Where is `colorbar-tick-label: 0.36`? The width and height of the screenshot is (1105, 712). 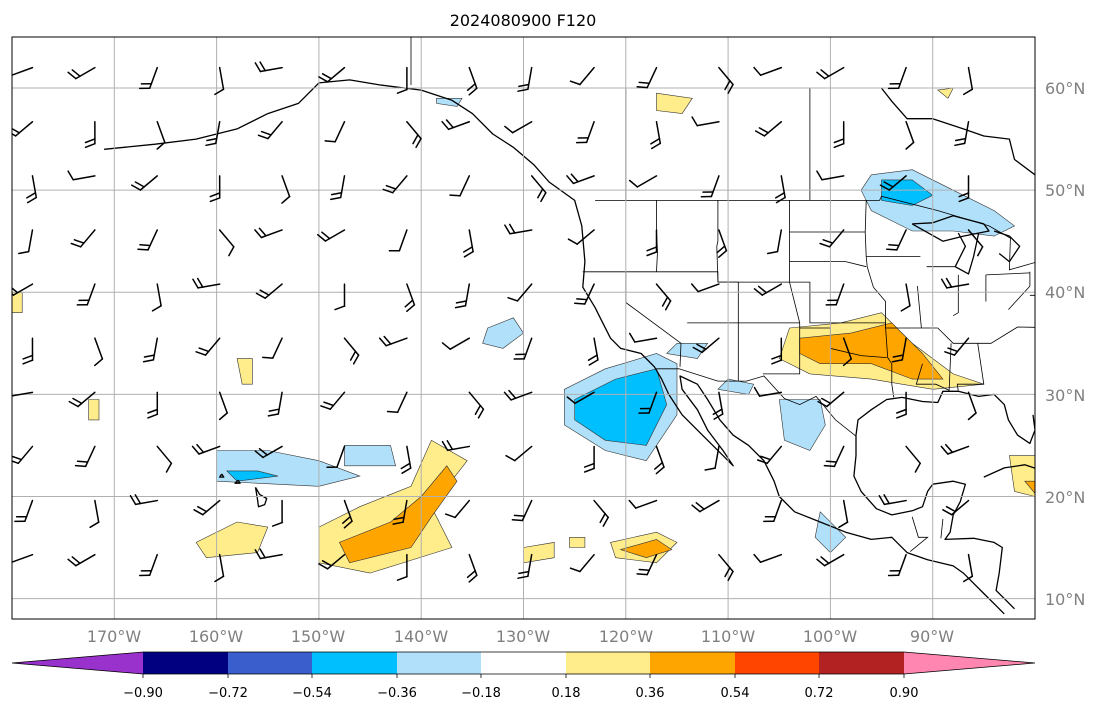
colorbar-tick-label: 0.36 is located at coordinates (650, 693).